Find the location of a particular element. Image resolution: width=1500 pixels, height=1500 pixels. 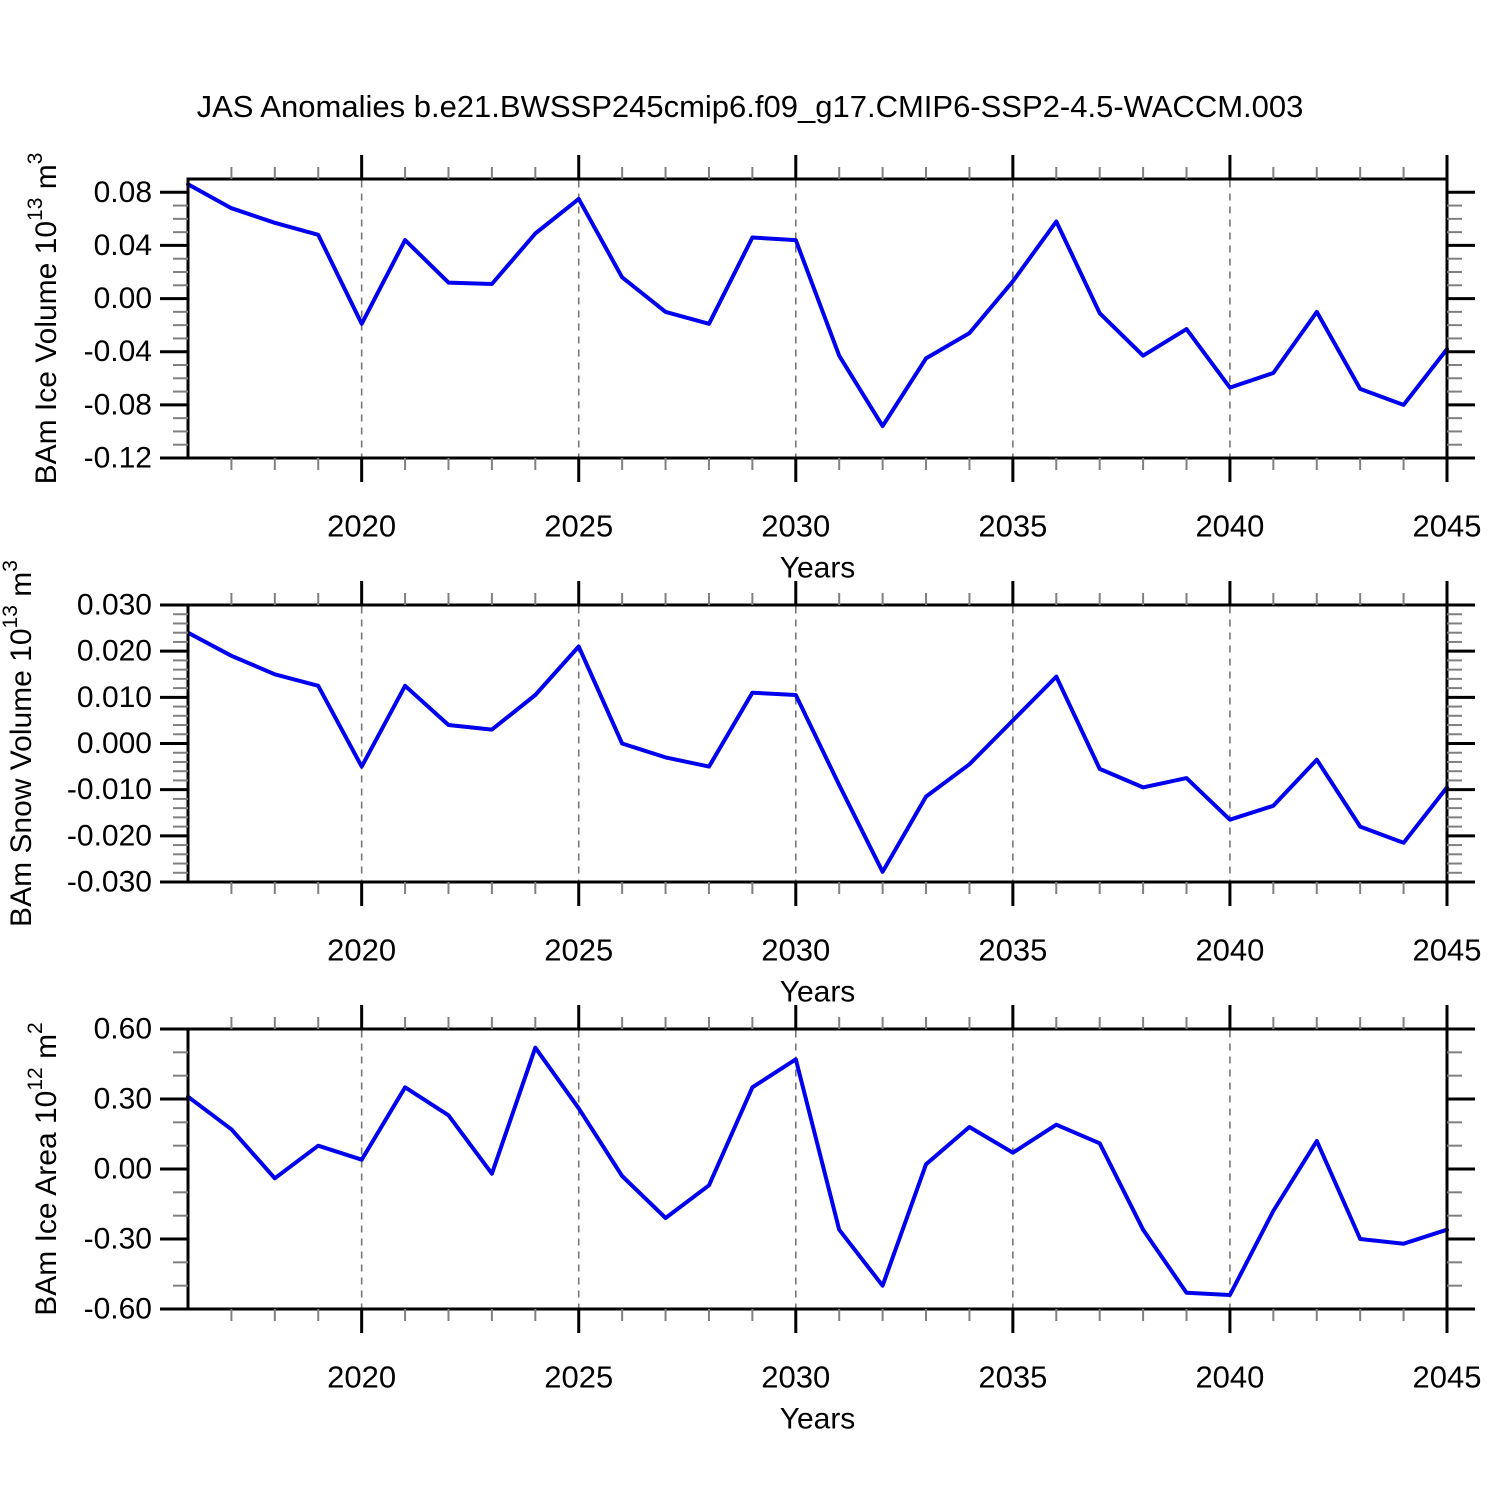

y-tick-label: 0.30 is located at coordinates (123, 1099).